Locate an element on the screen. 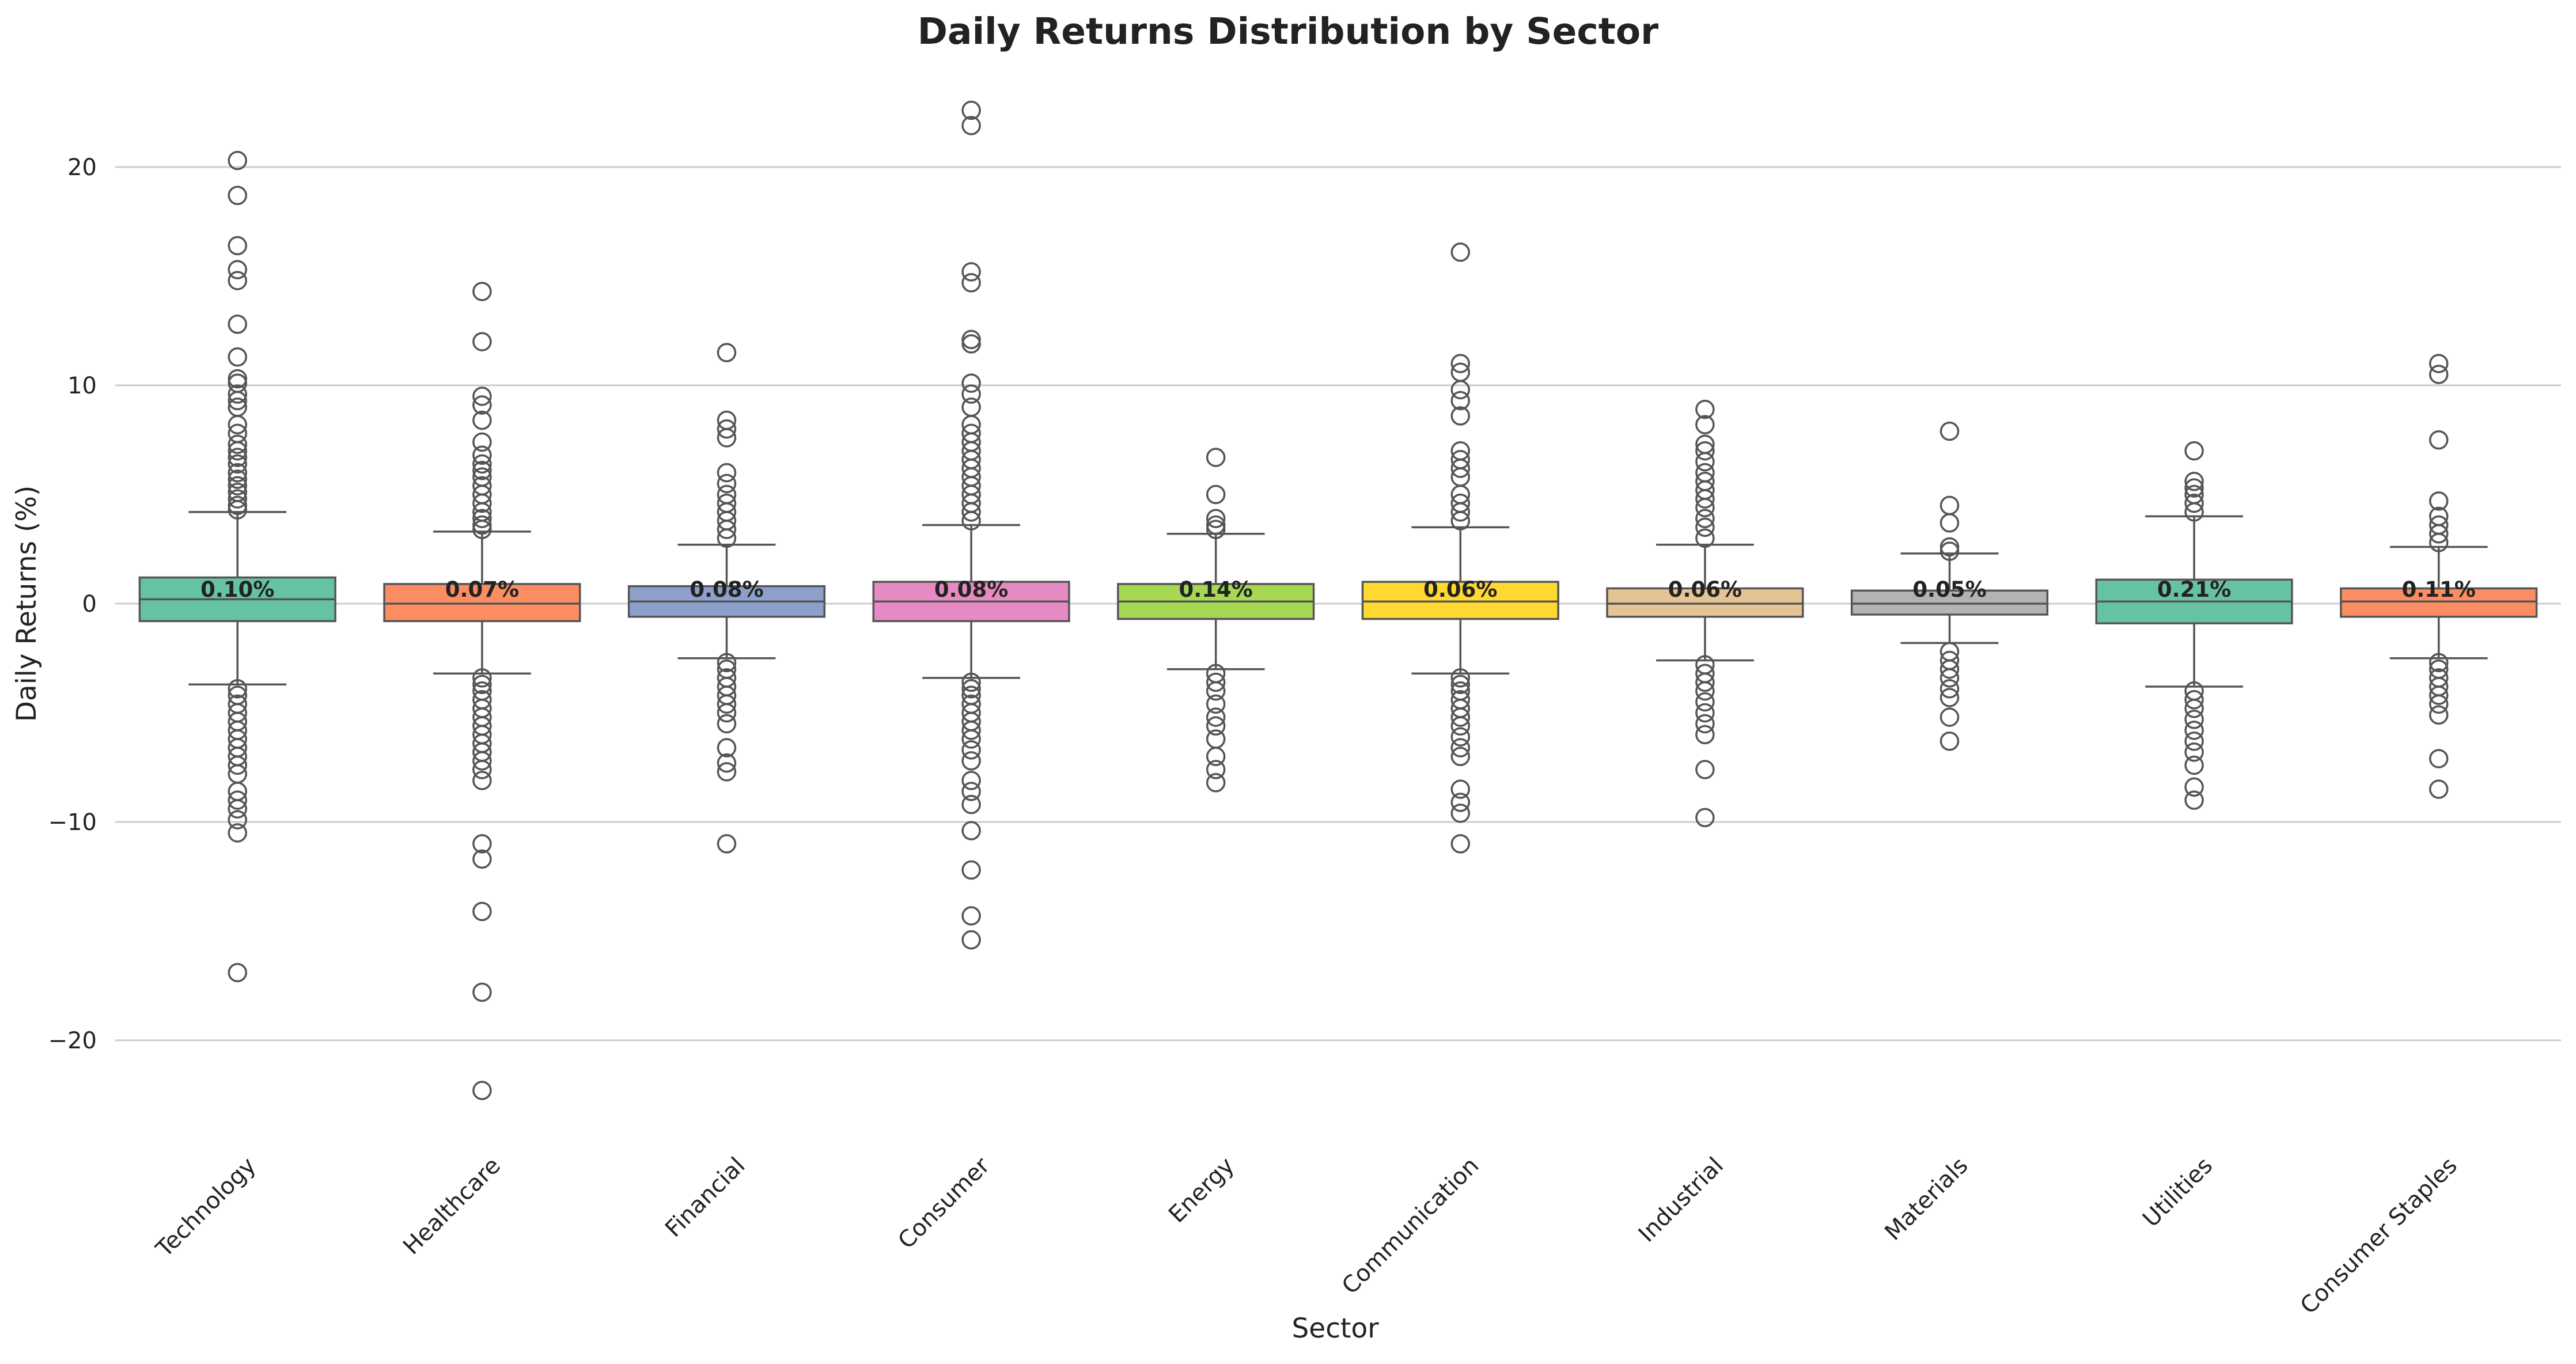 The height and width of the screenshot is (1364, 2576). y-axis-label: Daily Returns (%) is located at coordinates (27, 604).